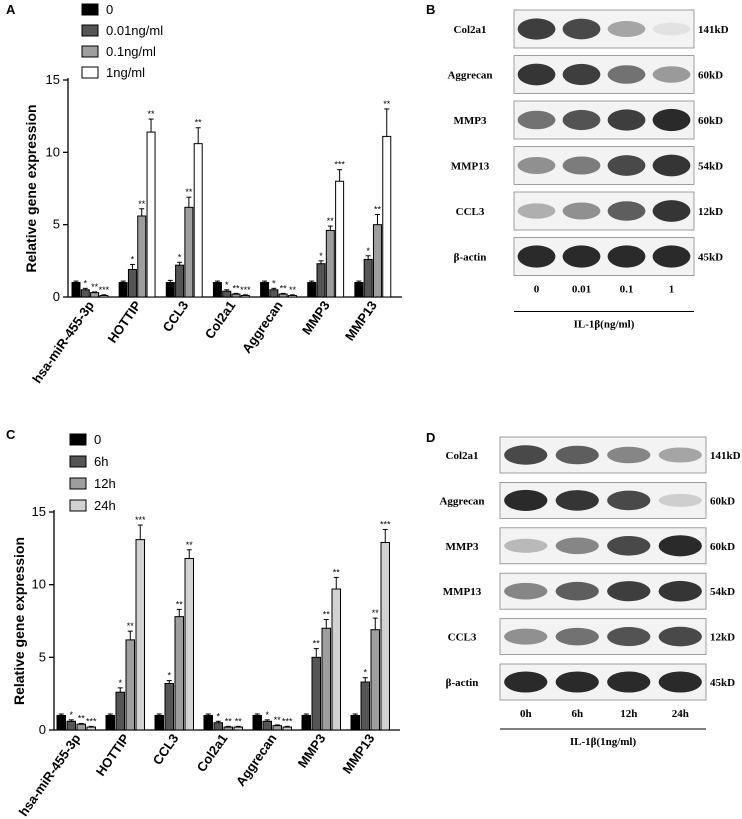  What do you see at coordinates (101, 461) in the screenshot?
I see `legend-label: 6h` at bounding box center [101, 461].